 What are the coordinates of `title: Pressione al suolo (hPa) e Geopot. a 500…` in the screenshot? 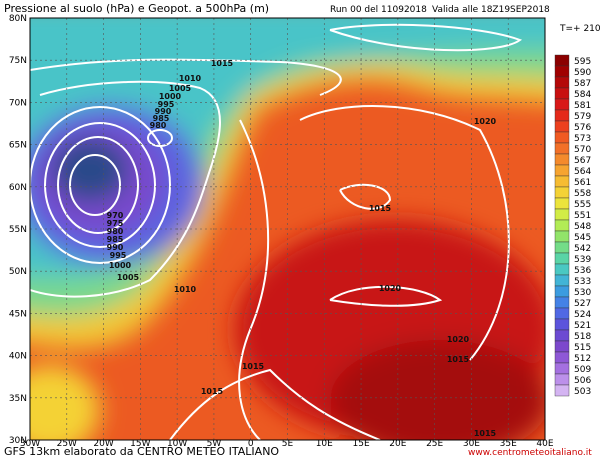 It's located at (136, 8).